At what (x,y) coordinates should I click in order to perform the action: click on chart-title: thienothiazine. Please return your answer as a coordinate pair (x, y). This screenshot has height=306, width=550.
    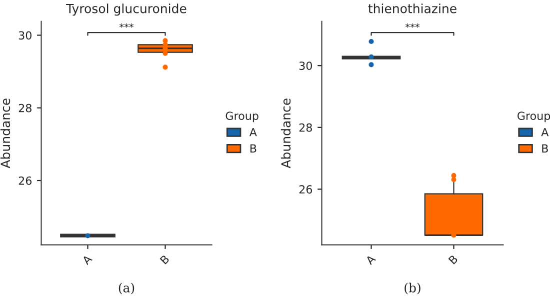
    Looking at the image, I should click on (412, 9).